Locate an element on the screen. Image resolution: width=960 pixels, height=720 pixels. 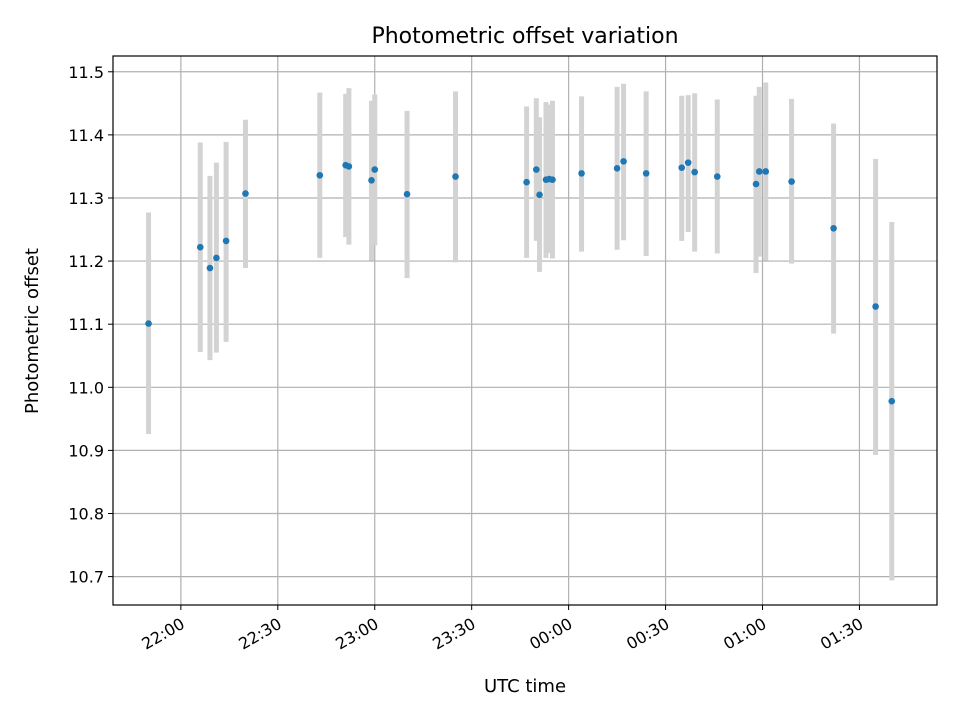
y-tick-label: 11.3 is located at coordinates (86, 198).